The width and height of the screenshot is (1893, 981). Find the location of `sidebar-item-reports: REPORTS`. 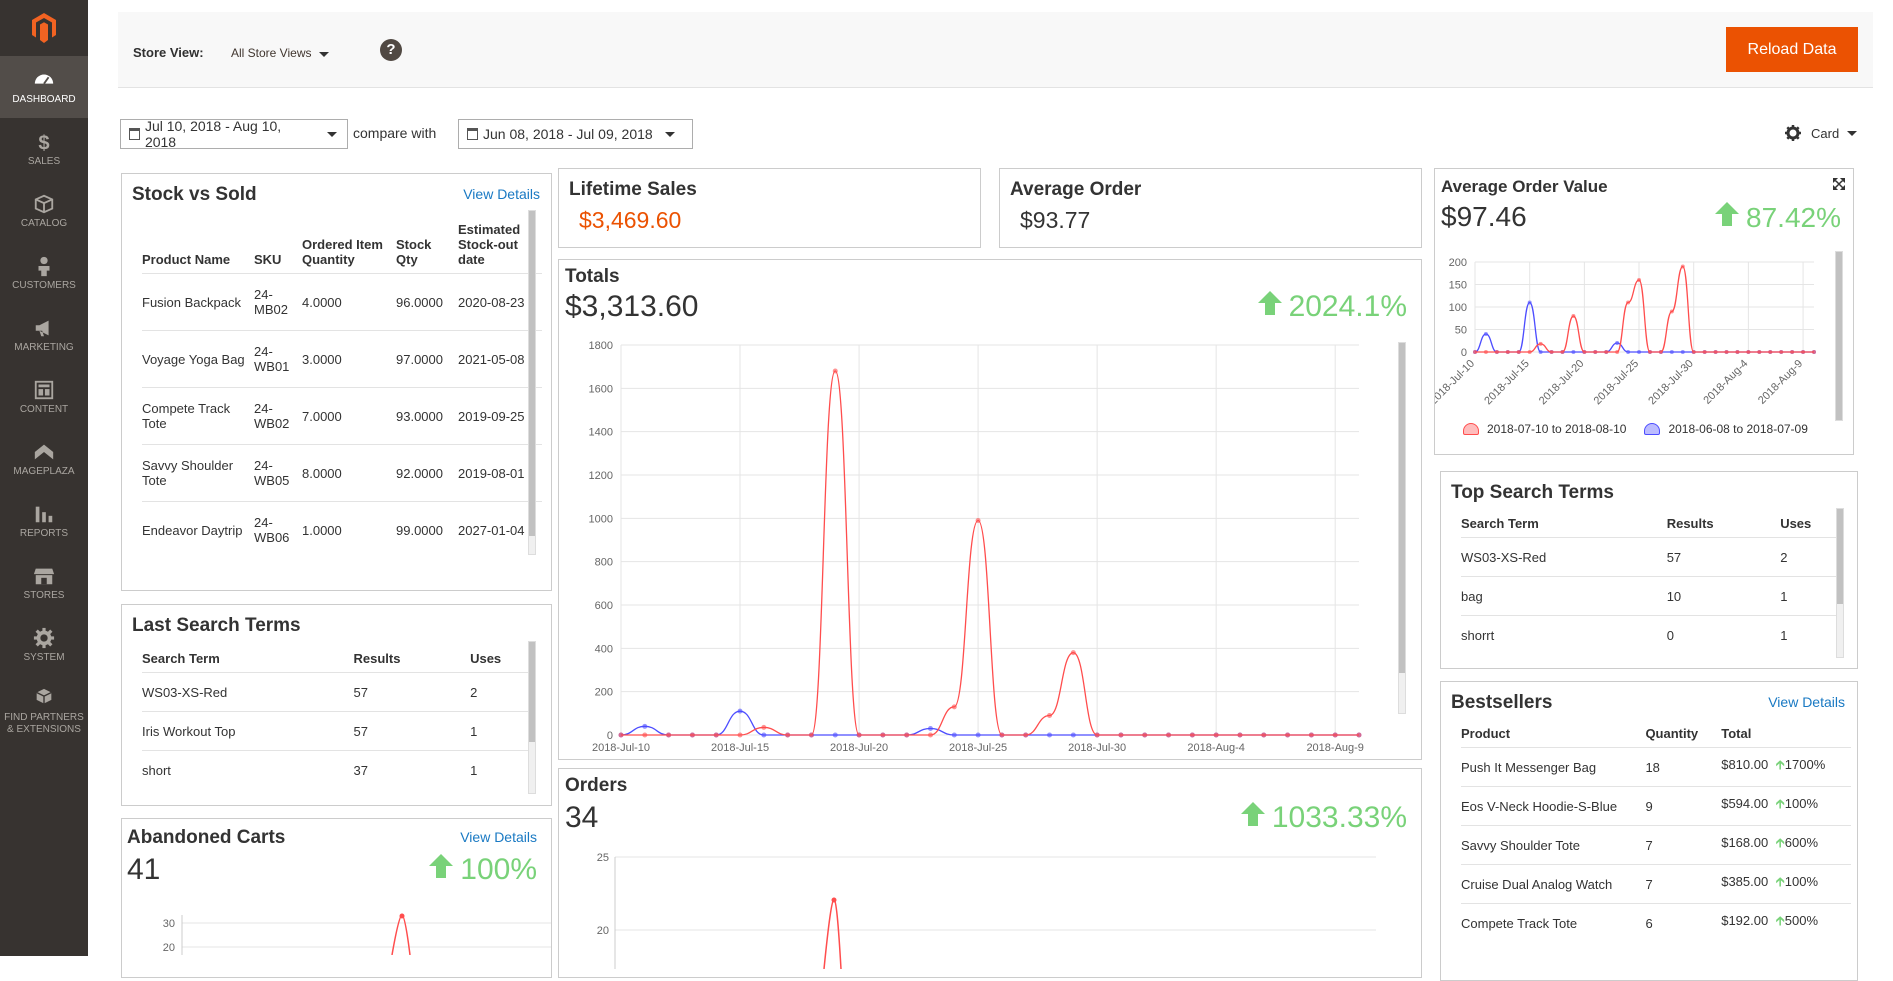

sidebar-item-reports: REPORTS is located at coordinates (44, 521).